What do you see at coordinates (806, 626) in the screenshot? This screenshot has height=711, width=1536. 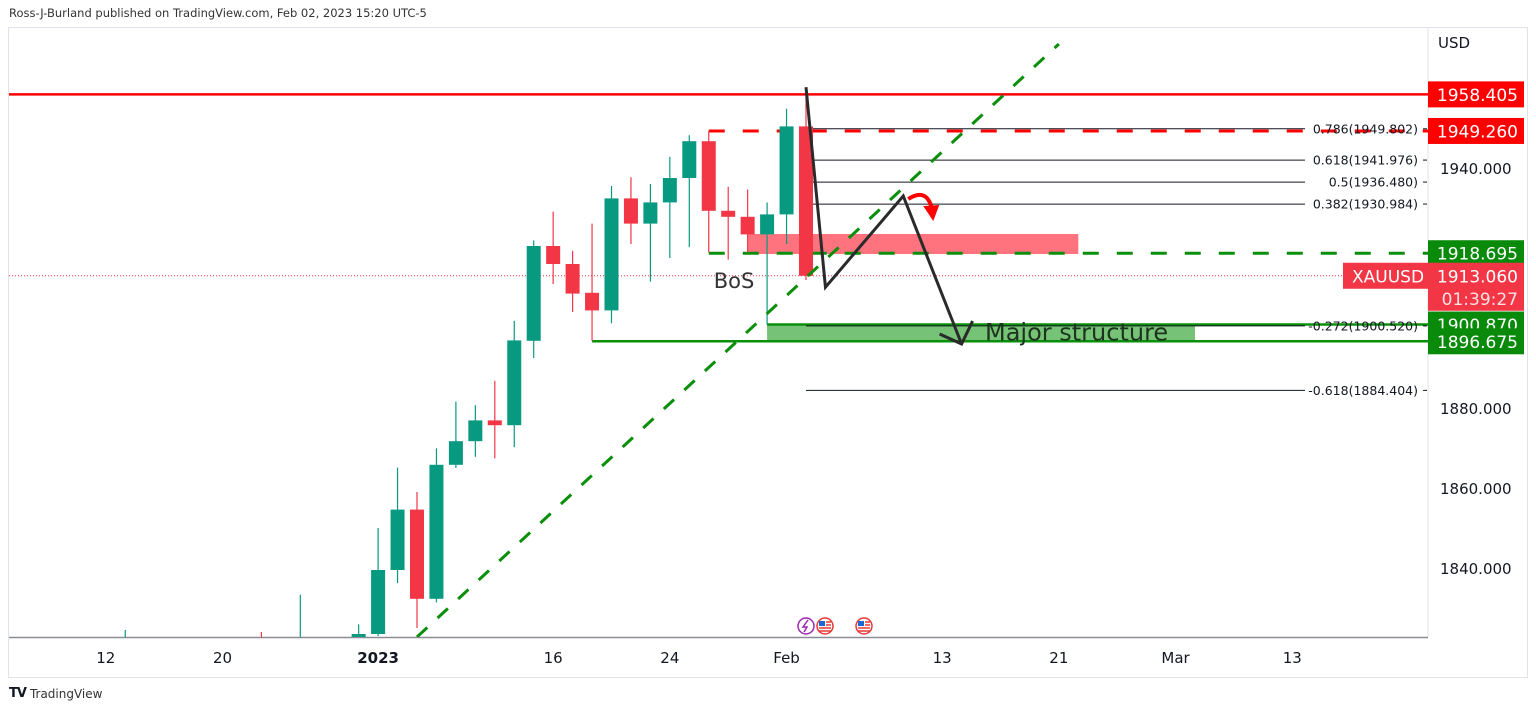 I see `lightning-event-icon` at bounding box center [806, 626].